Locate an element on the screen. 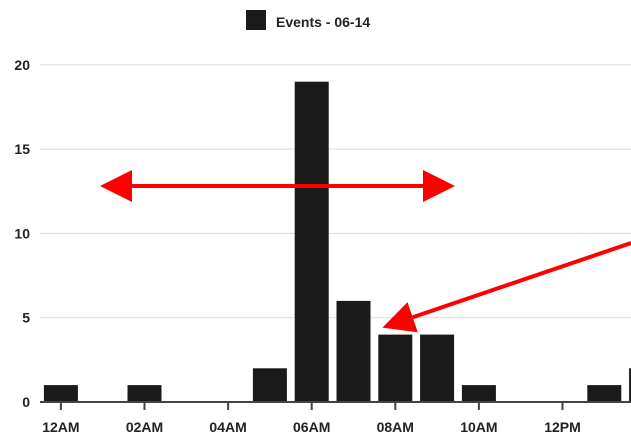 The image size is (631, 438). legend: Events - 06-14 is located at coordinates (308, 20).